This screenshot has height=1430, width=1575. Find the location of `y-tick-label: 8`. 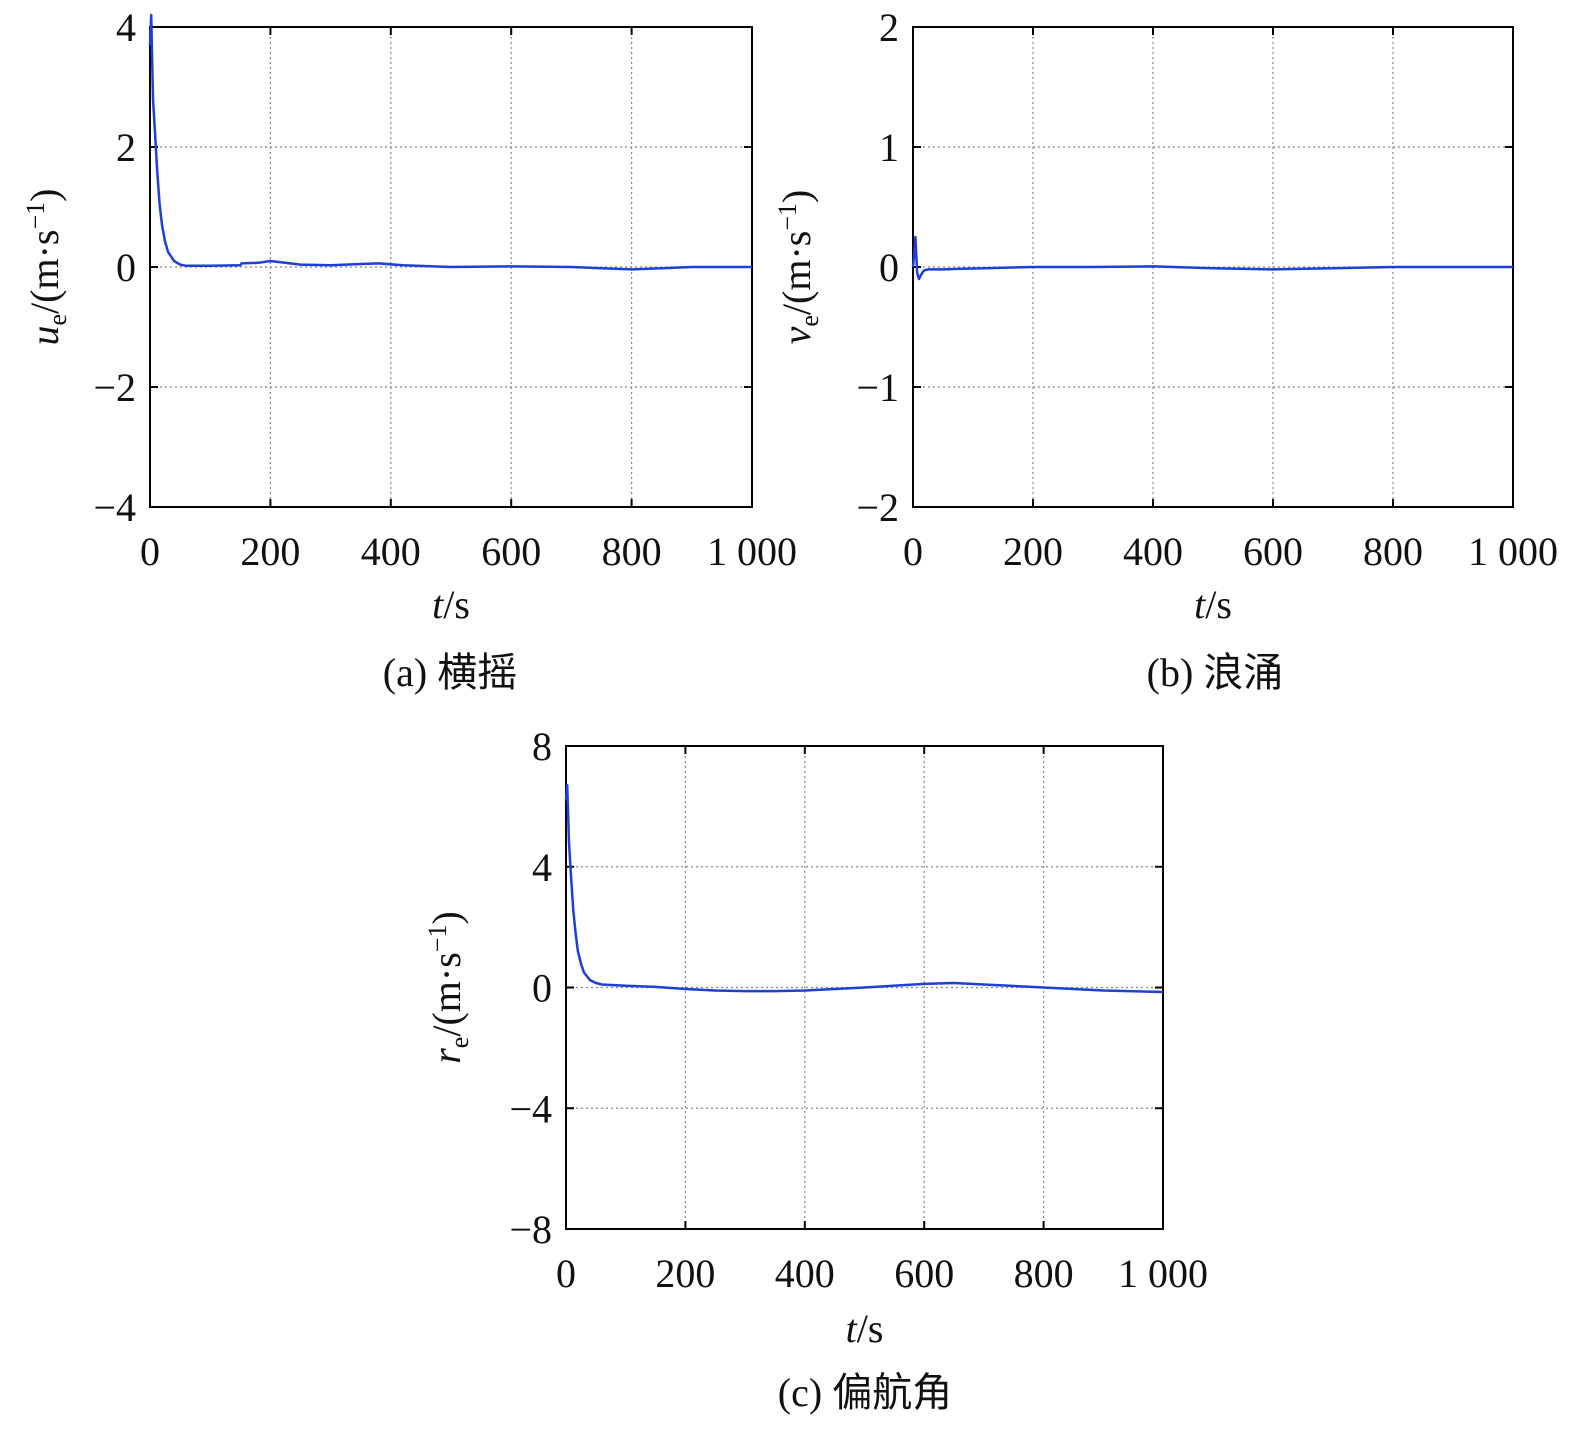

y-tick-label: 8 is located at coordinates (542, 746).